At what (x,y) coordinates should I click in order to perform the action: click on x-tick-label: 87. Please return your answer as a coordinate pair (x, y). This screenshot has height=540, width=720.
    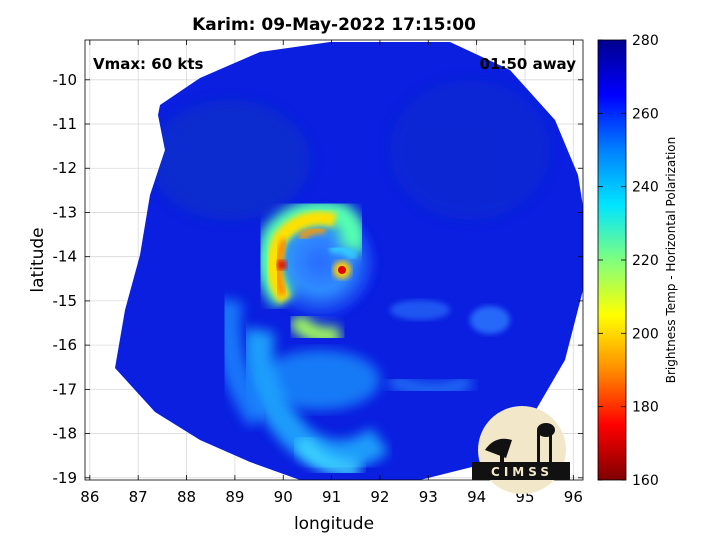
    Looking at the image, I should click on (138, 497).